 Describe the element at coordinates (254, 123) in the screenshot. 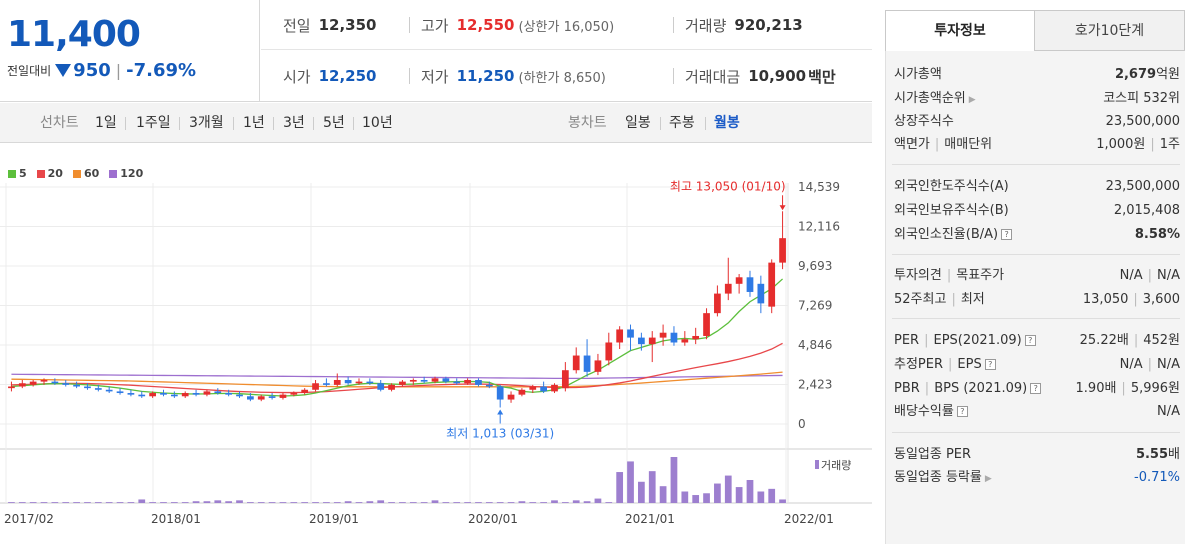

I see `period-1y: 1년` at that location.